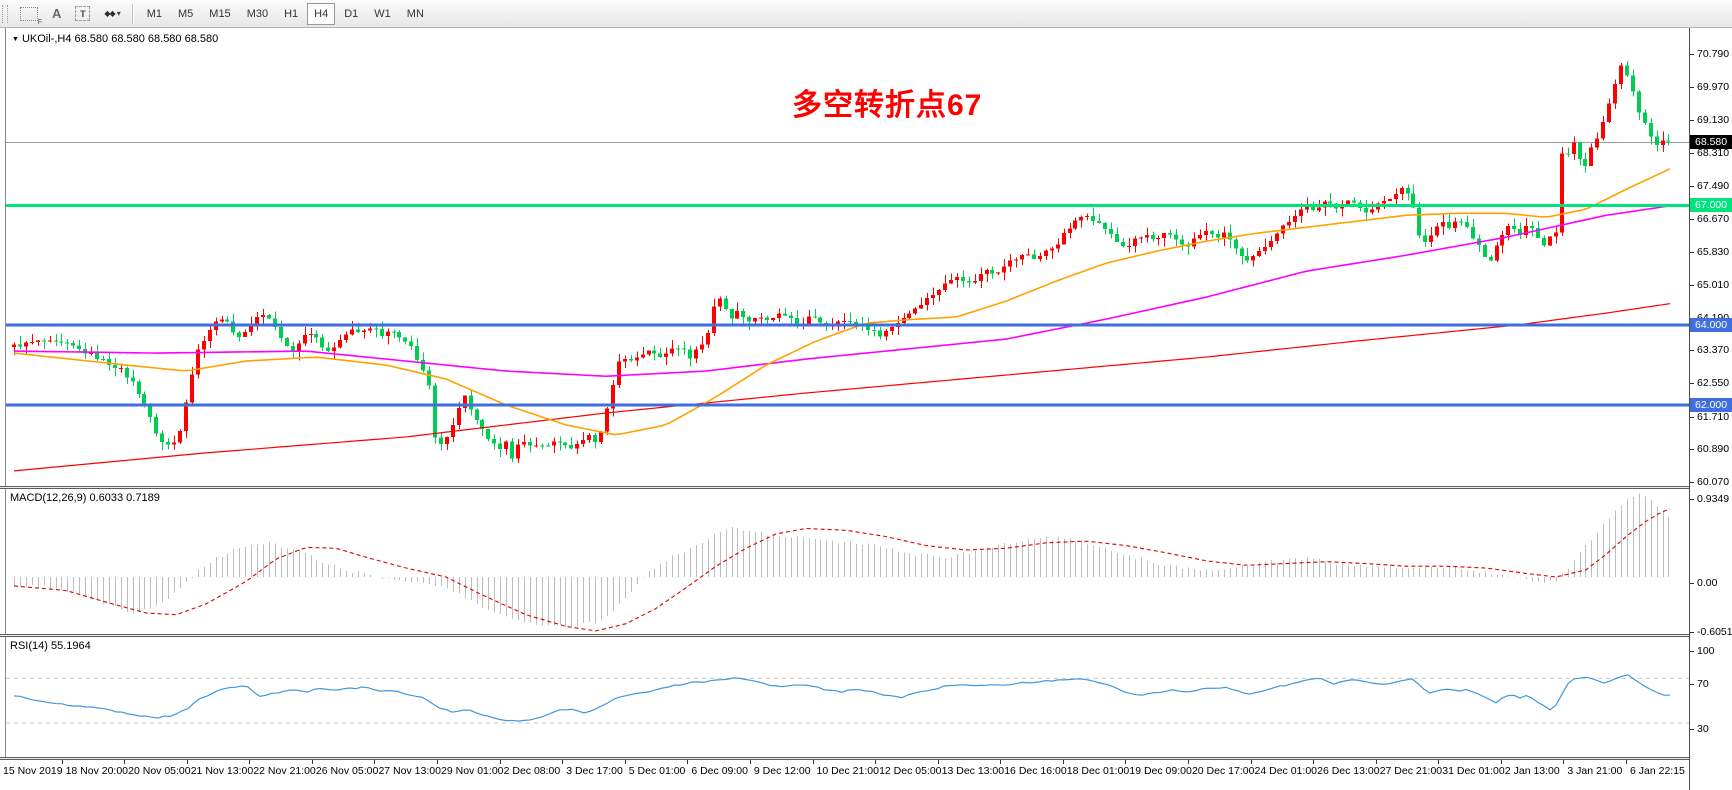 The image size is (1732, 790). I want to click on time-axis-label: 21 Nov 13:00, so click(222, 771).